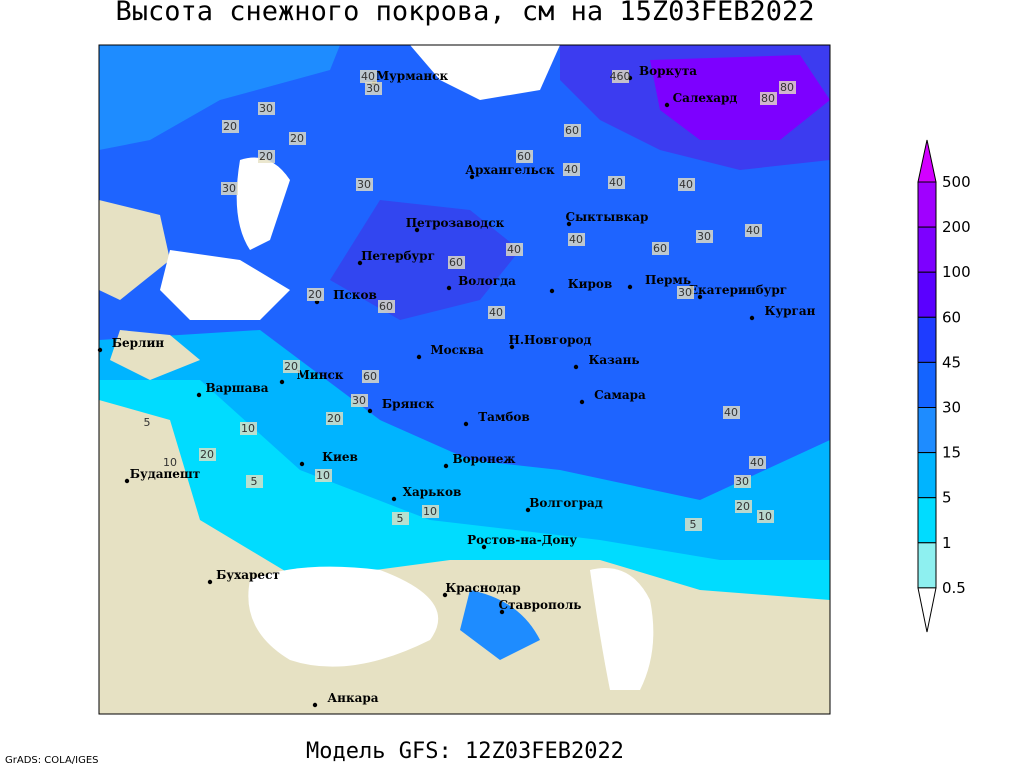  I want to click on city-label: Ставрополь, so click(540, 605).